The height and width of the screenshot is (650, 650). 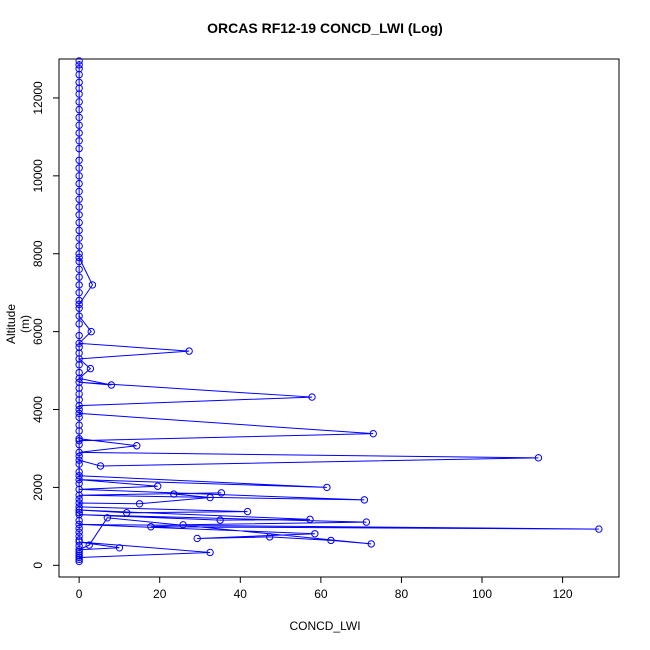 I want to click on y-tick-label: 6000, so click(x=38, y=331).